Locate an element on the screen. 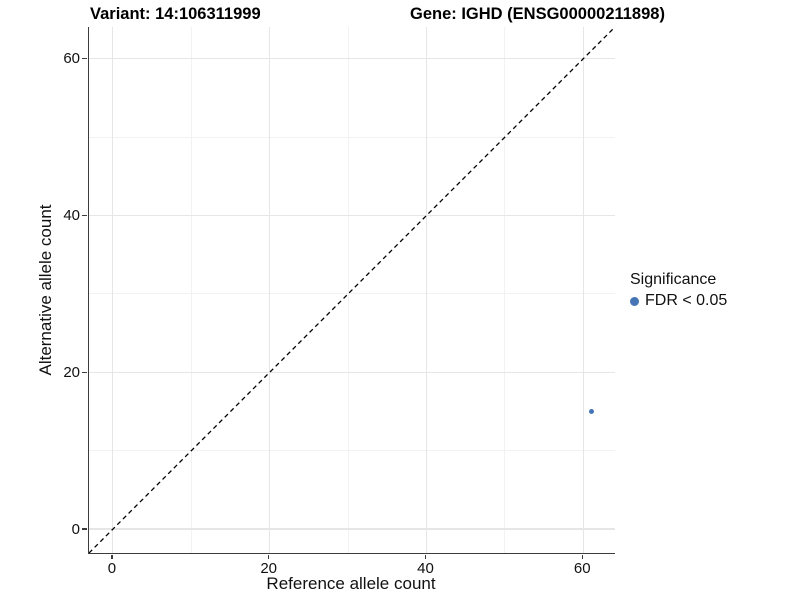 The height and width of the screenshot is (600, 800). legend-title: Significance is located at coordinates (673, 279).